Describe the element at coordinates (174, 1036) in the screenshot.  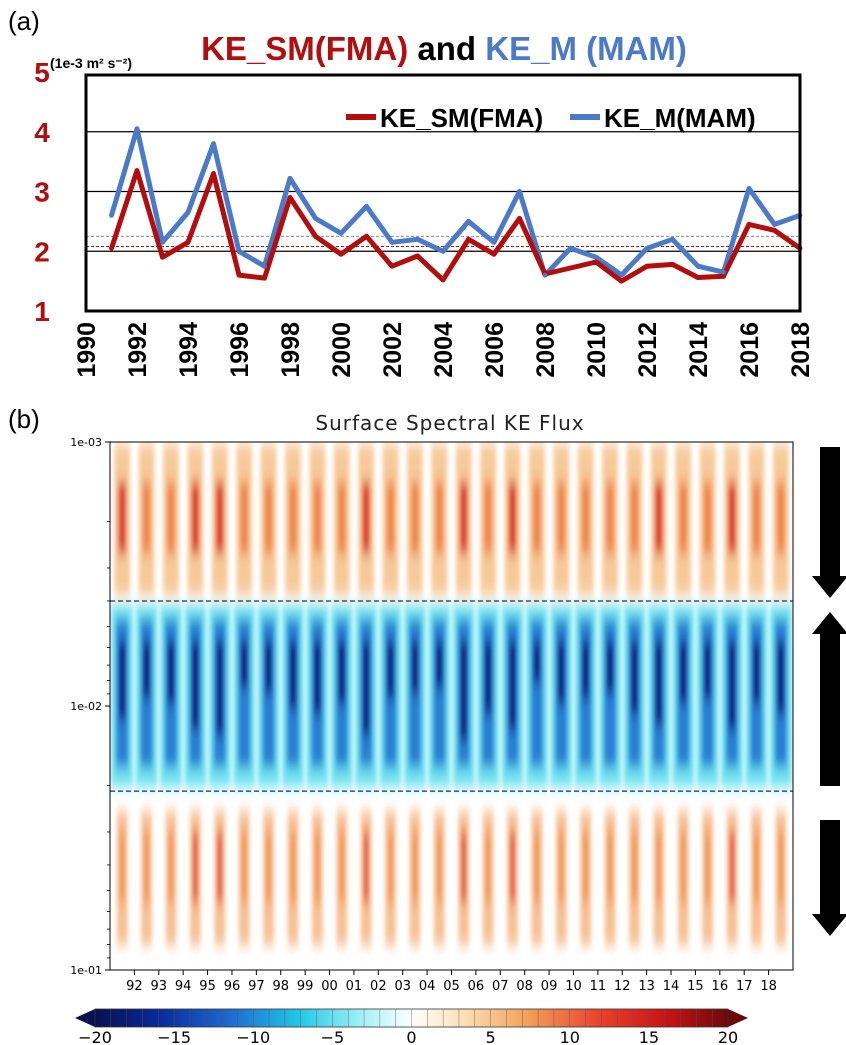
I see `colorbar-tick-label: −15` at that location.